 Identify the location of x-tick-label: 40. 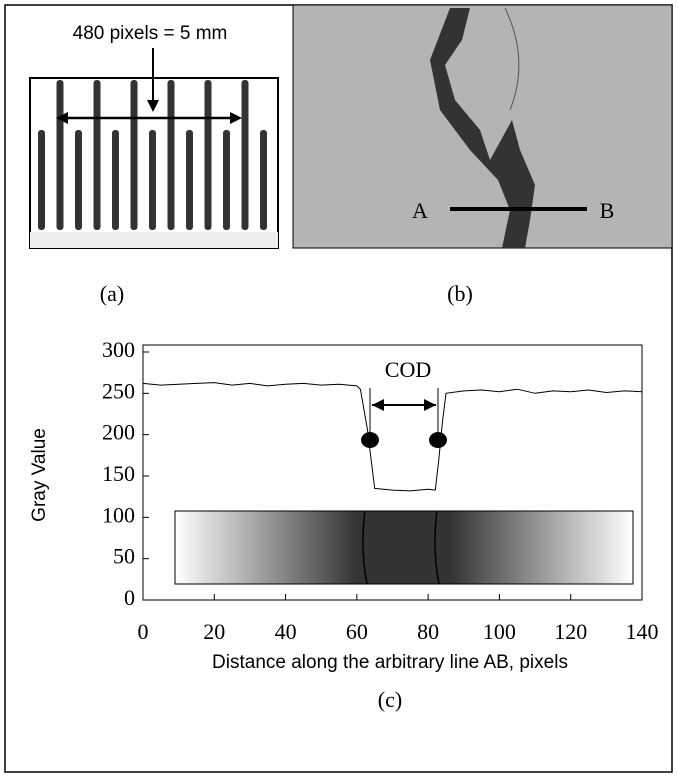
(286, 631).